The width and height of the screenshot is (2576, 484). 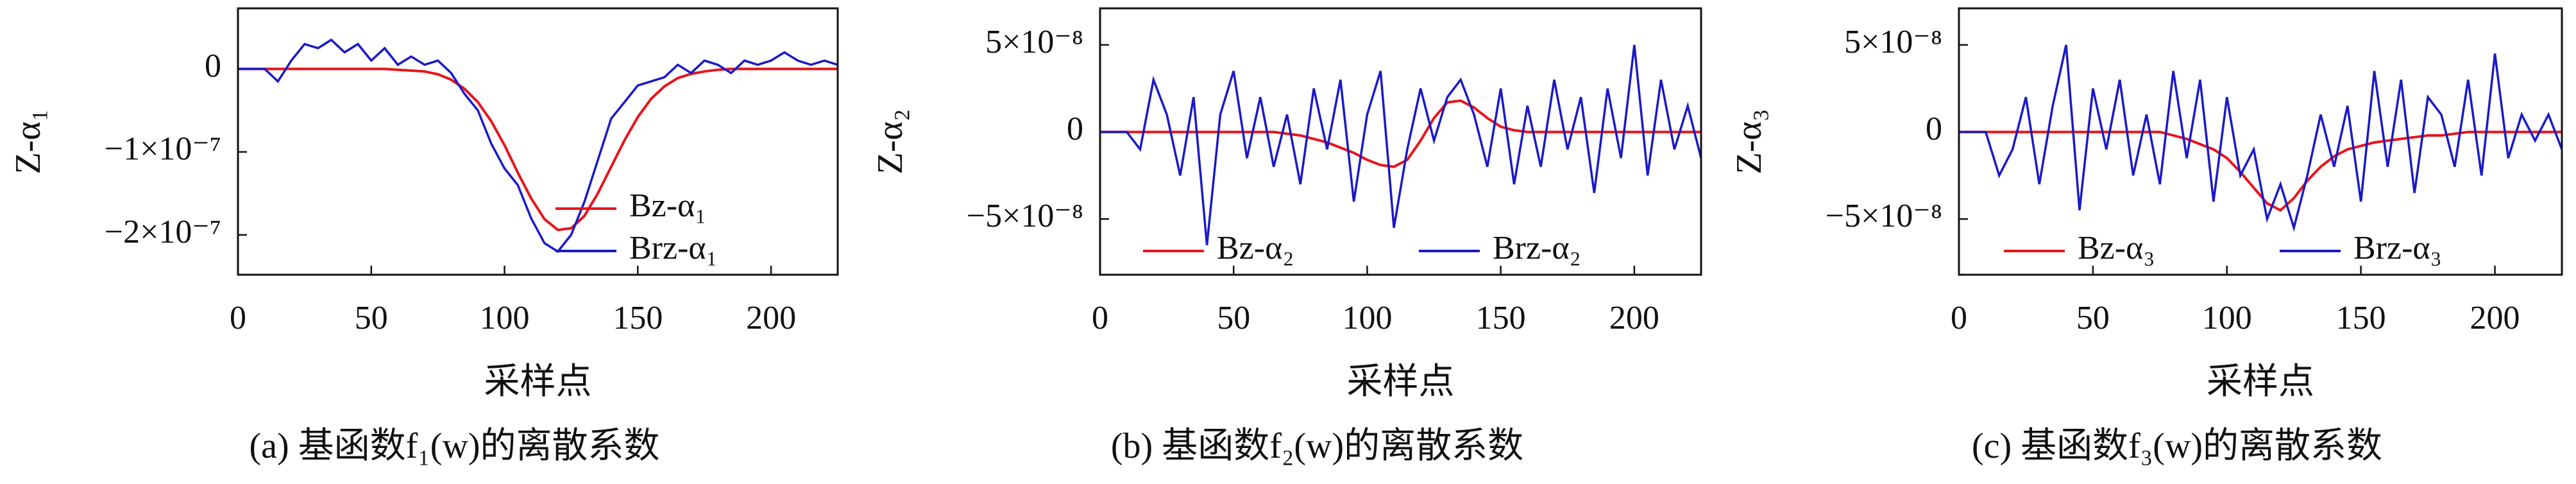 What do you see at coordinates (1255, 248) in the screenshot?
I see `legend-label: Bz-α₂` at bounding box center [1255, 248].